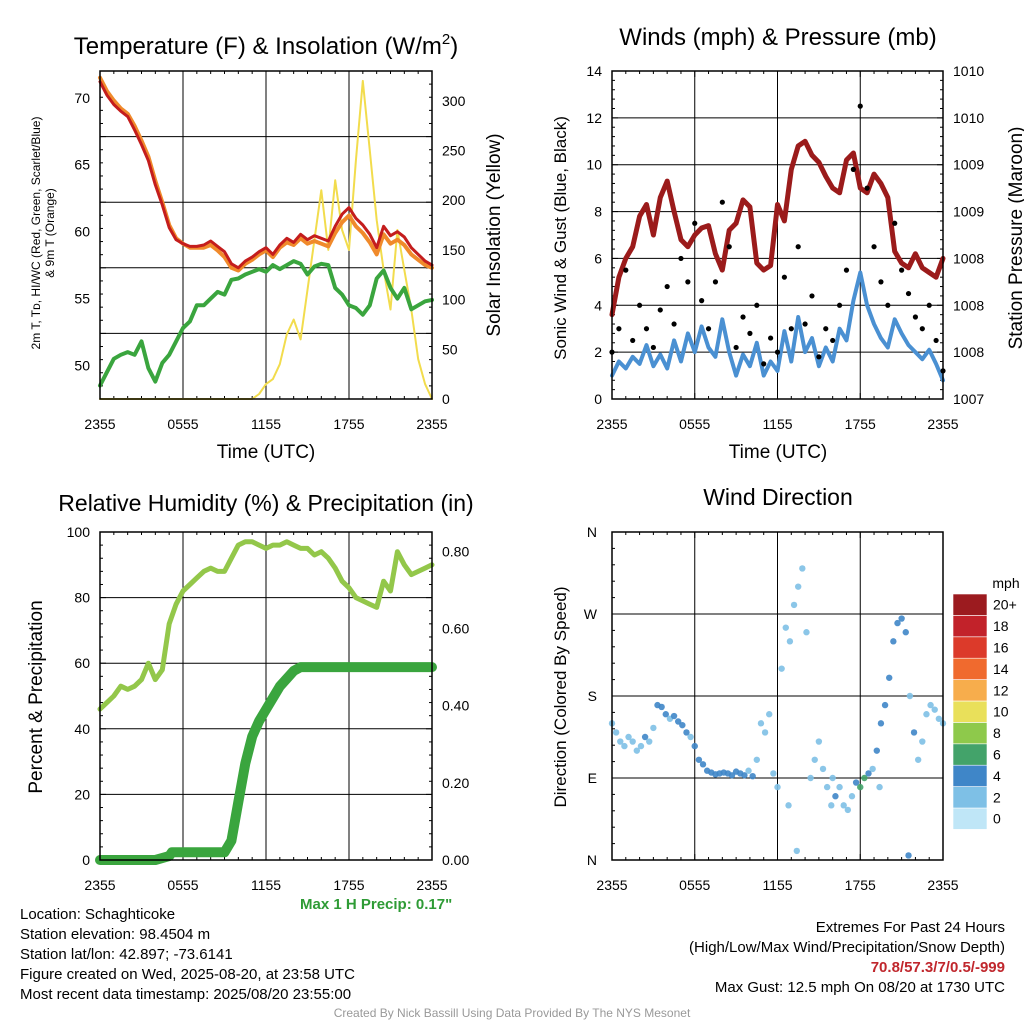 This screenshot has width=1024, height=1024. Describe the element at coordinates (968, 258) in the screenshot. I see `y2-tick-label-3: 1008` at that location.